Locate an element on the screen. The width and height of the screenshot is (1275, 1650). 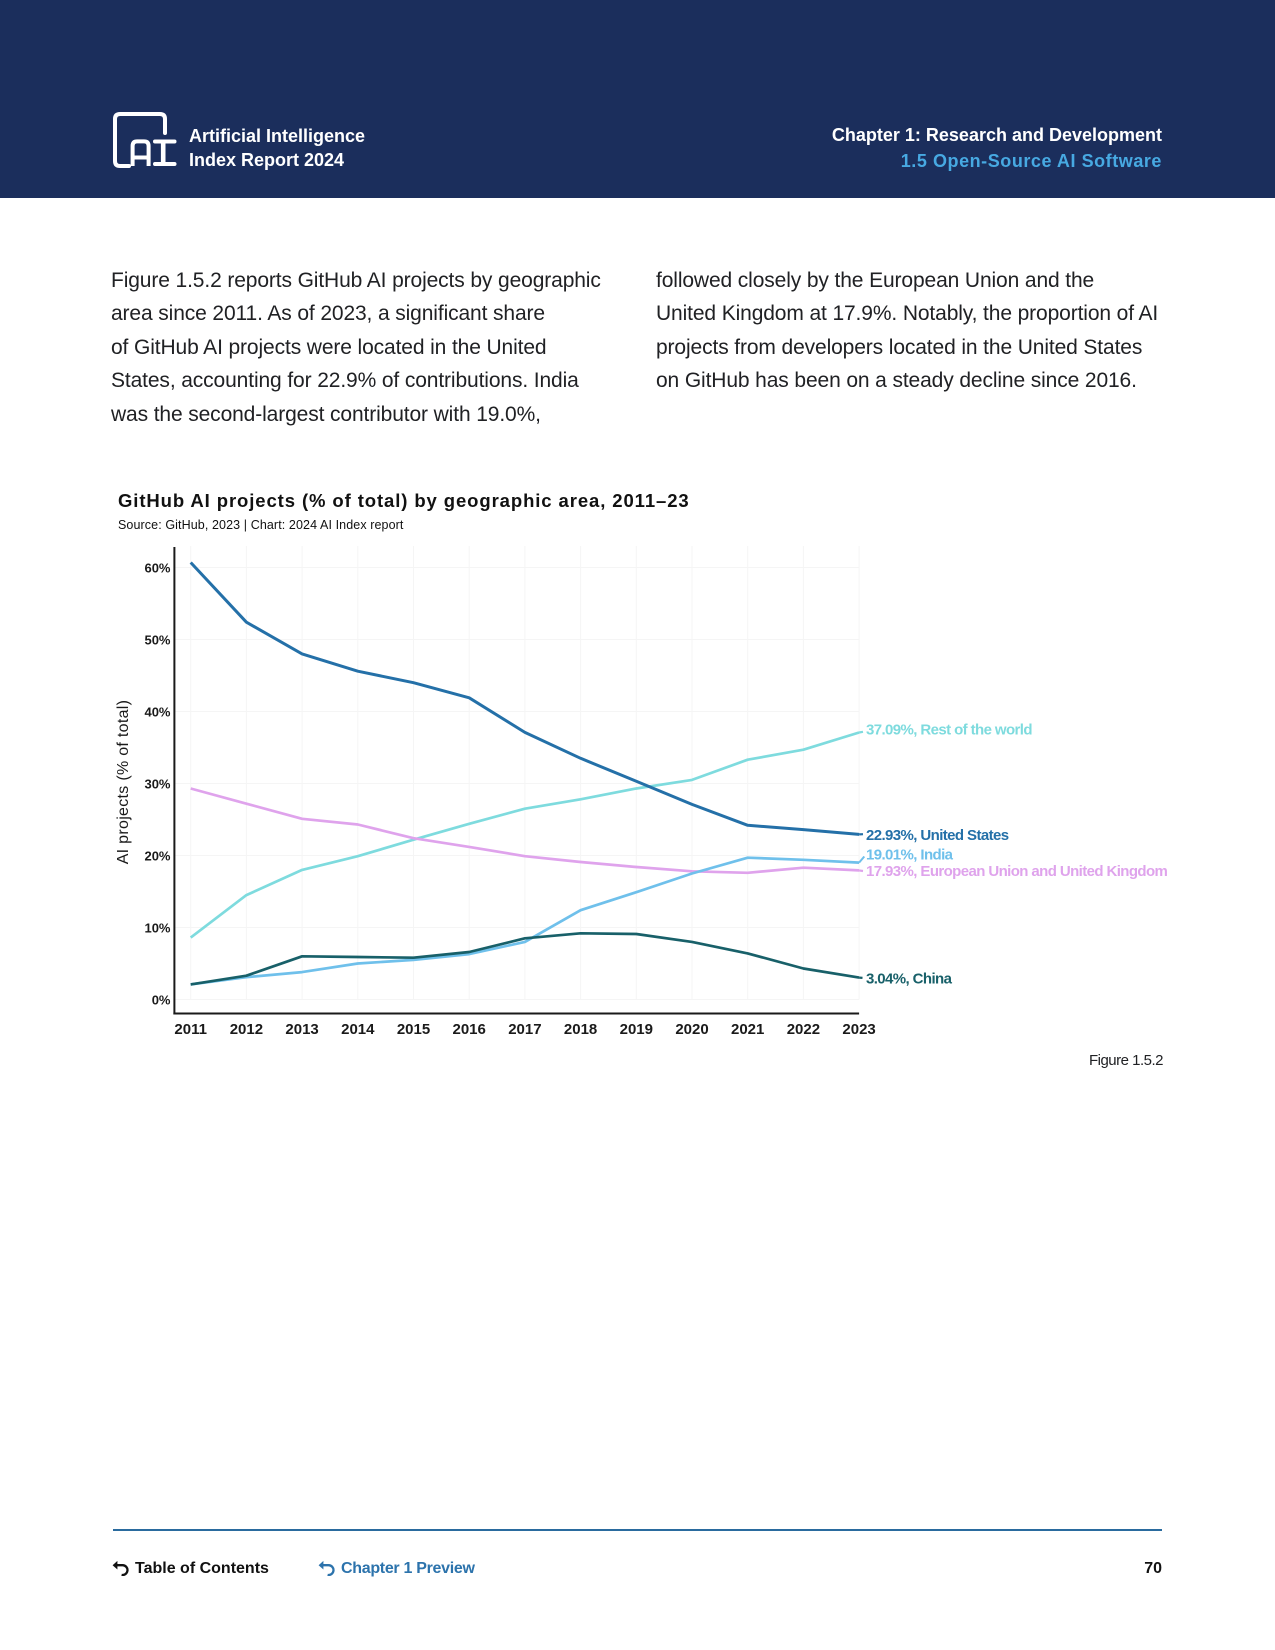
svg-text: 50% is located at coordinates (157, 639).